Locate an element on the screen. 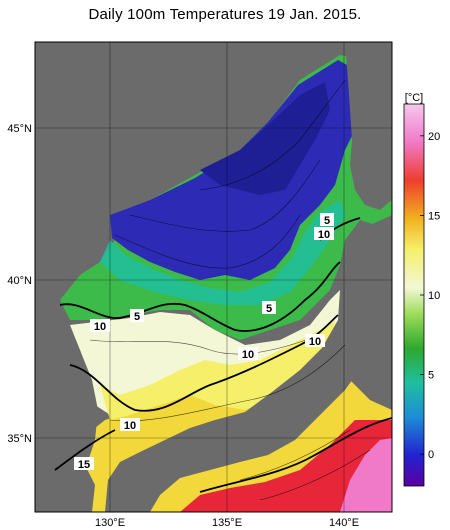  lon-label: 140°E is located at coordinates (344, 523).